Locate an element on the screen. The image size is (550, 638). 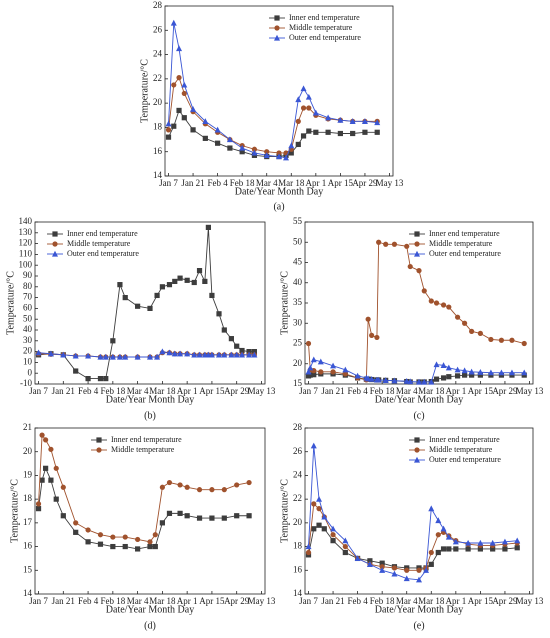
y-tick-label: 16 is located at coordinates (28, 546).